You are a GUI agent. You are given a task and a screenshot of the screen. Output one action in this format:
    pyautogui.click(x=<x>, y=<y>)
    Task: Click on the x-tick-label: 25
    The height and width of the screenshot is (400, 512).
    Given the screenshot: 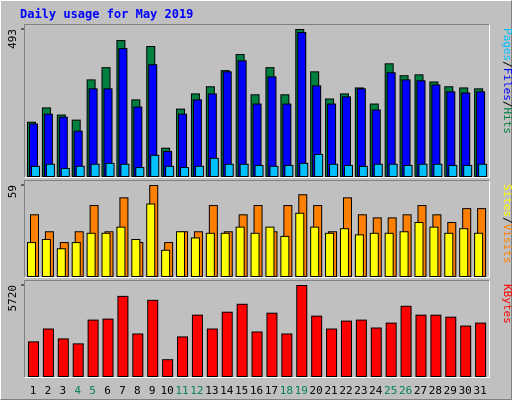 What is the action you would take?
    pyautogui.click(x=390, y=390)
    